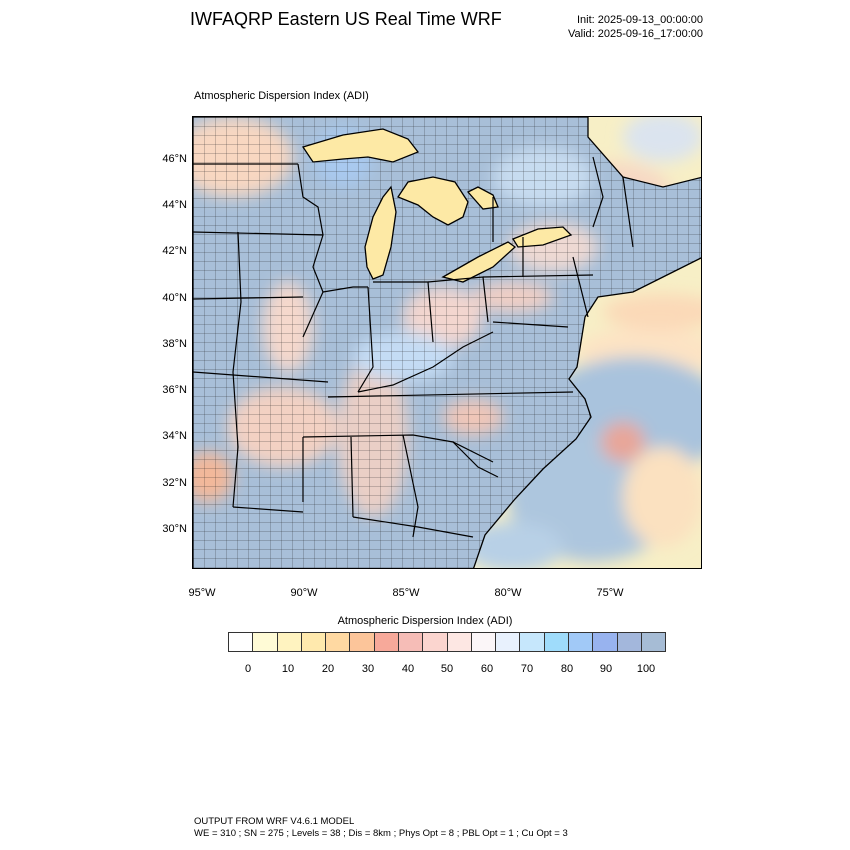  I want to click on colorbar-label: 100, so click(646, 669).